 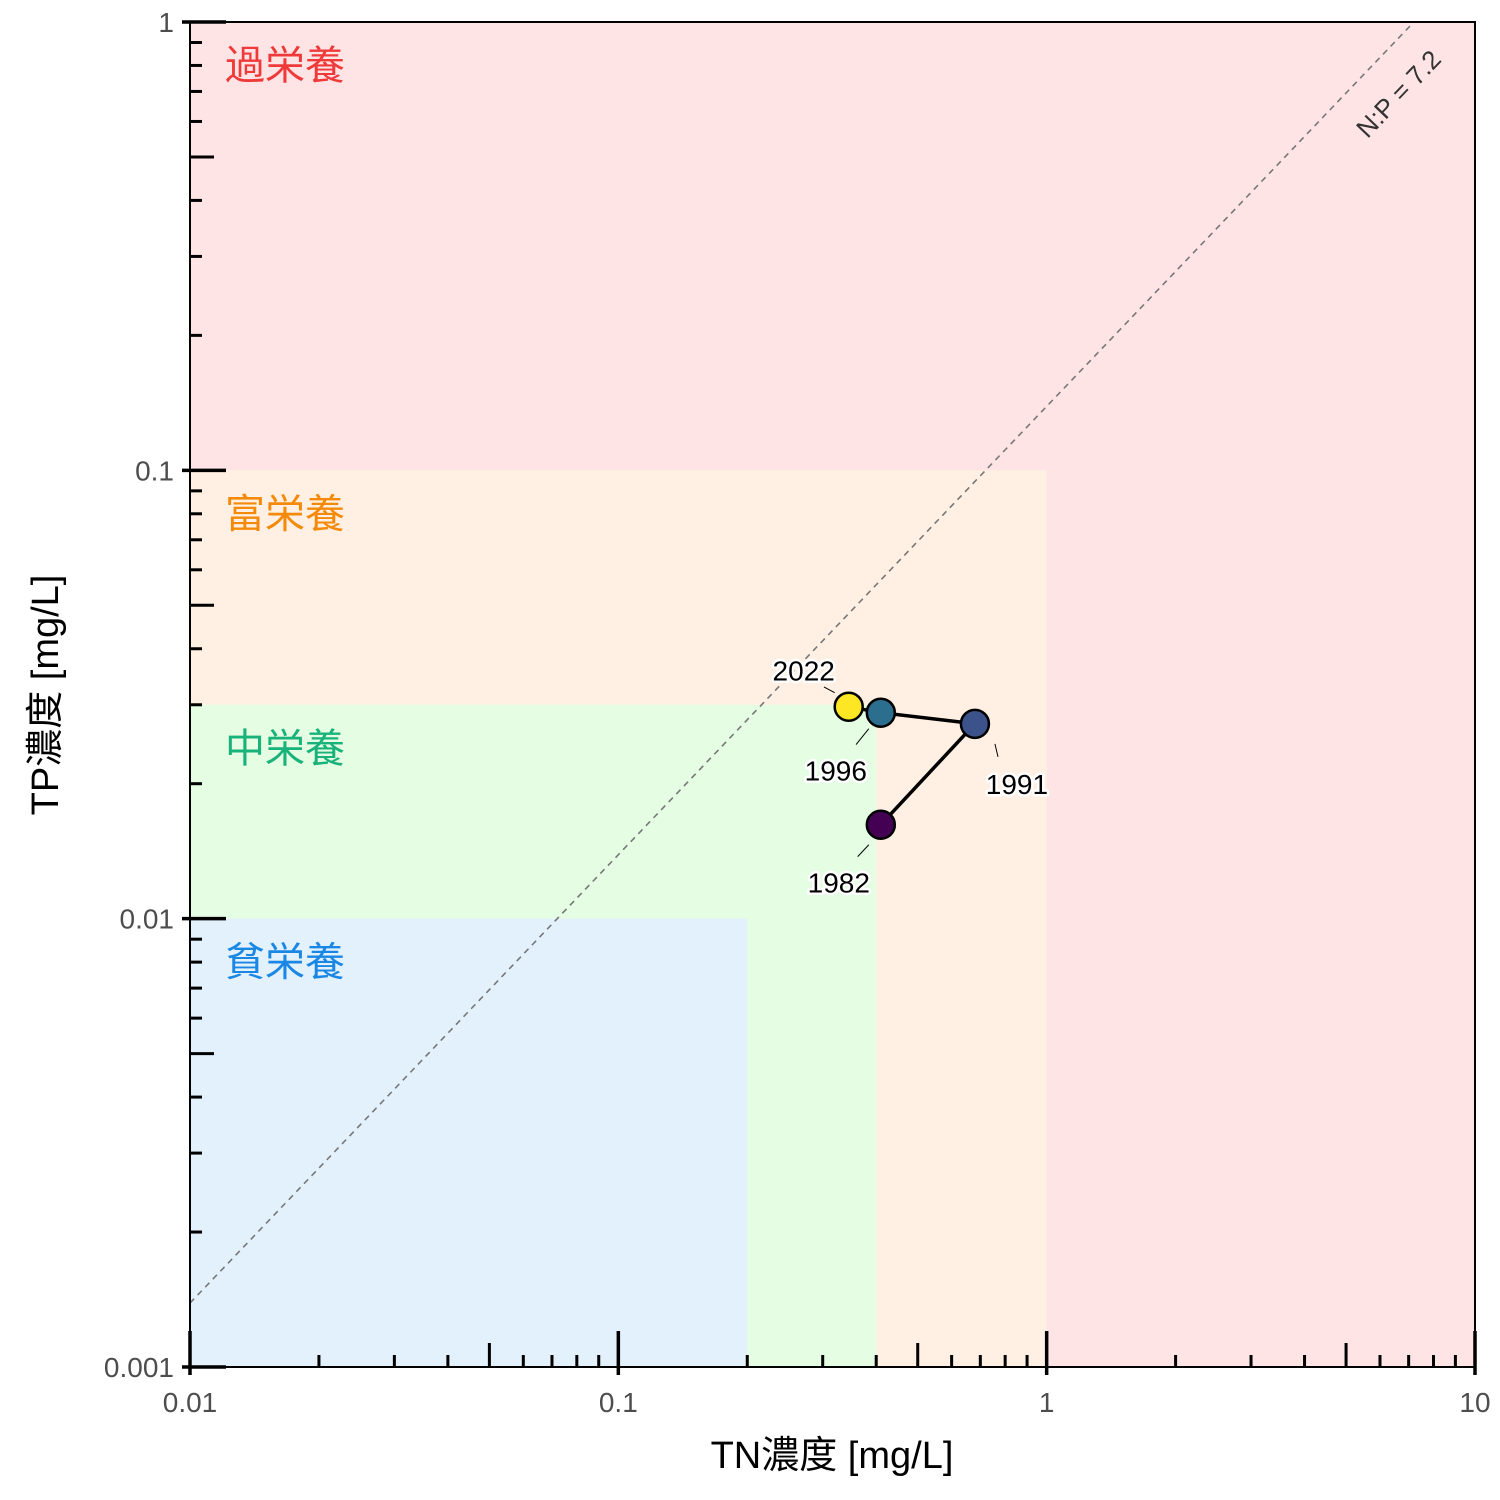 What do you see at coordinates (618, 1402) in the screenshot?
I see `x-tick-label: 0.1` at bounding box center [618, 1402].